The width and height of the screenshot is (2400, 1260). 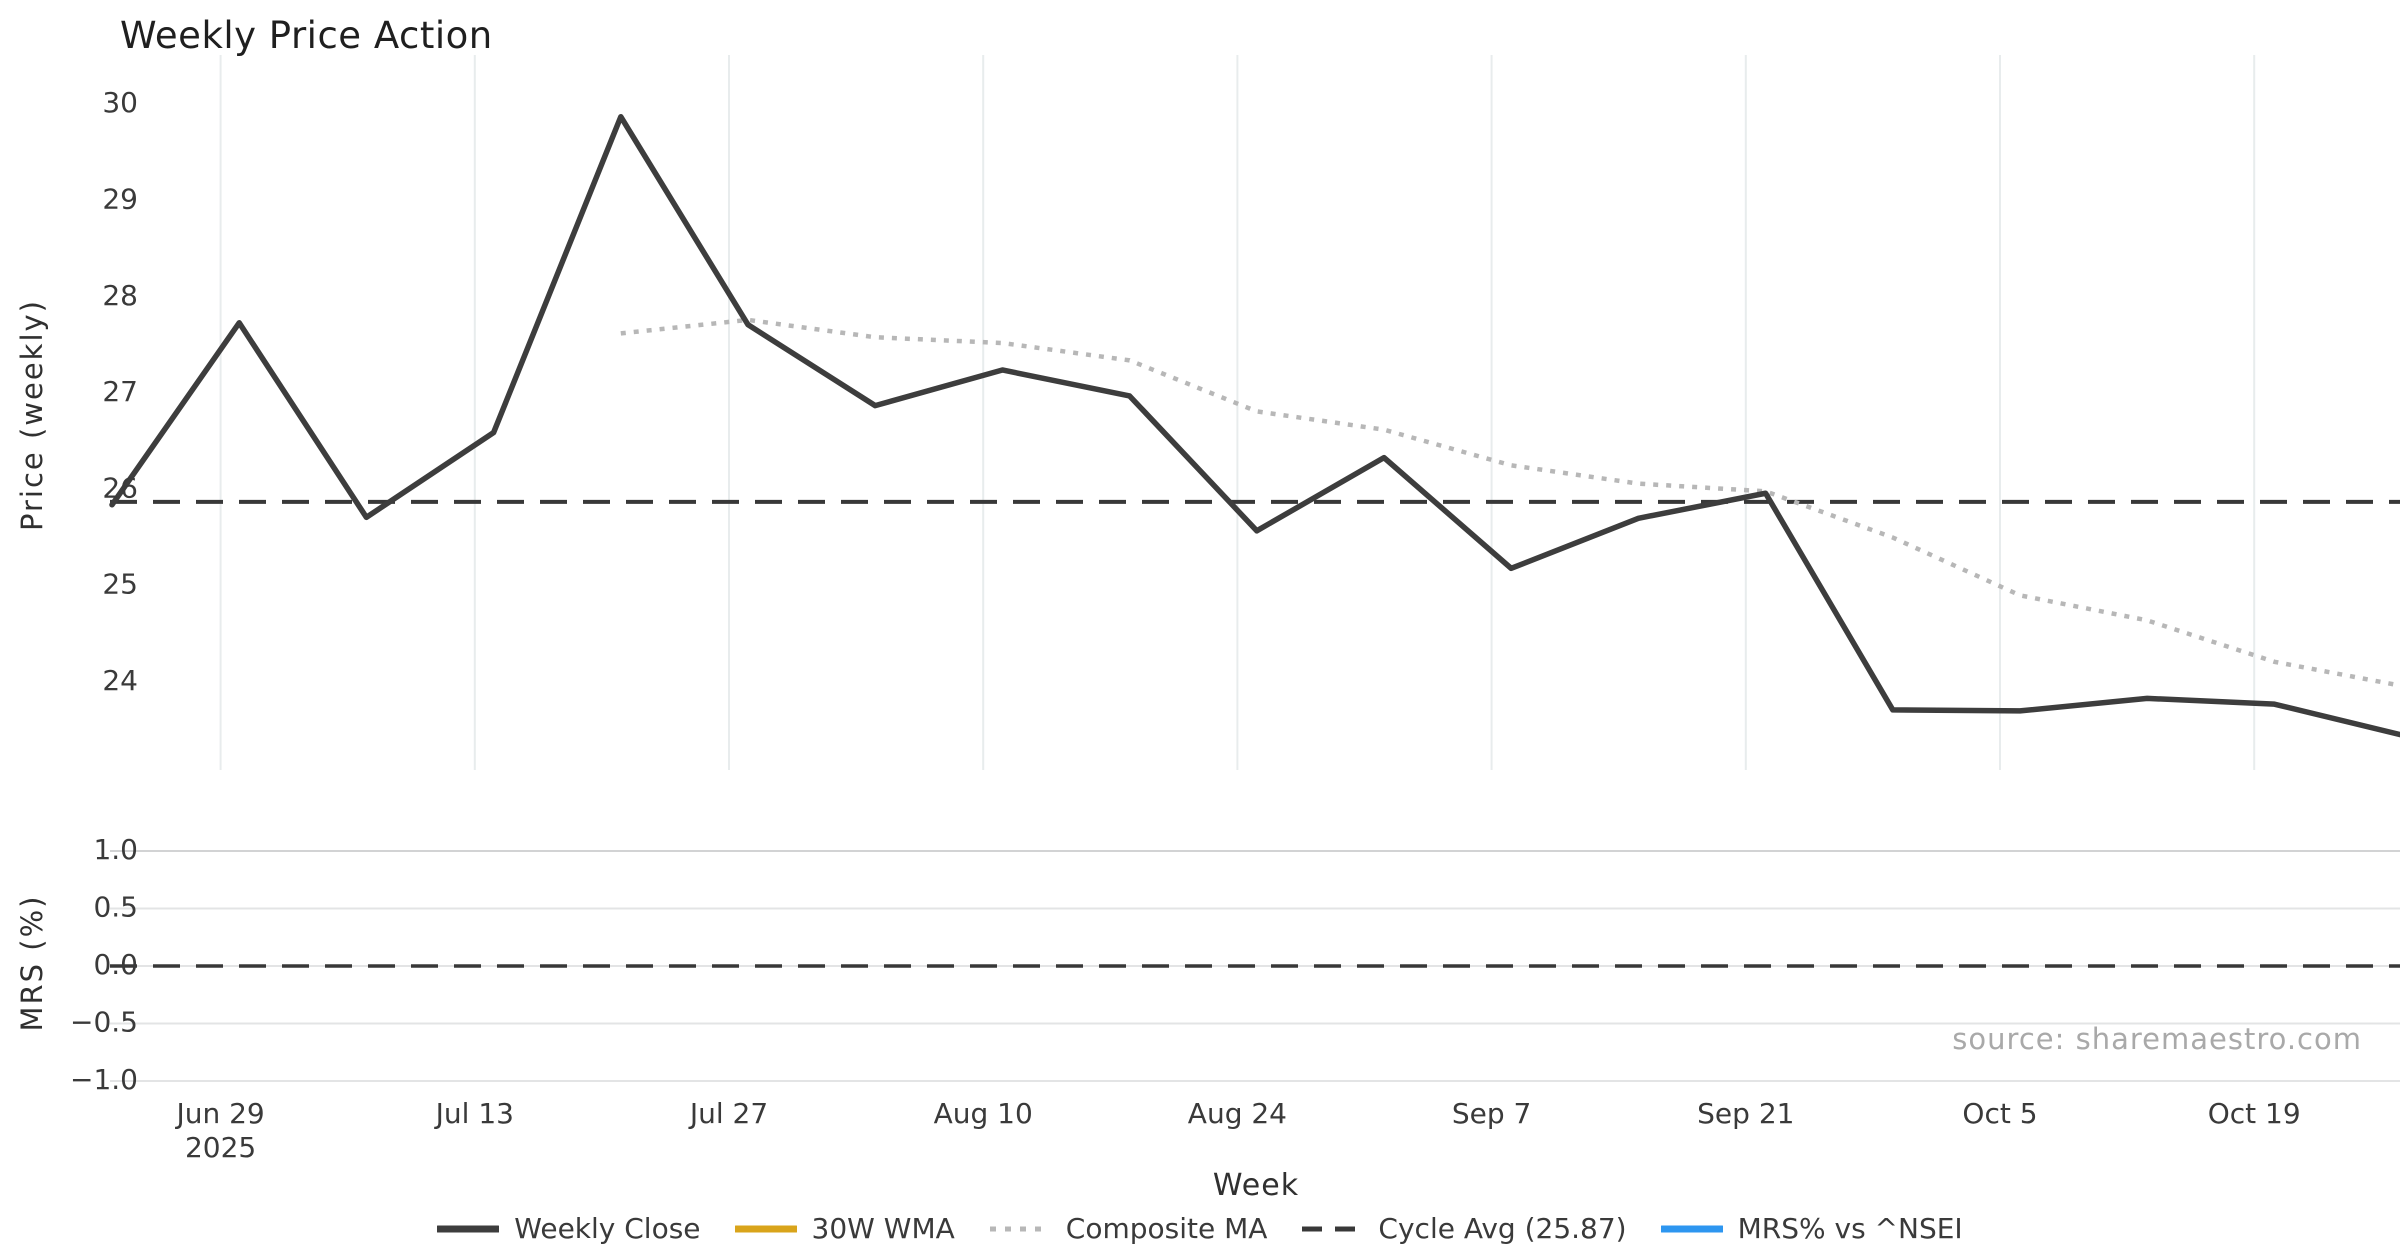 What do you see at coordinates (115, 849) in the screenshot?
I see `mrs-ytick-label: 1.0` at bounding box center [115, 849].